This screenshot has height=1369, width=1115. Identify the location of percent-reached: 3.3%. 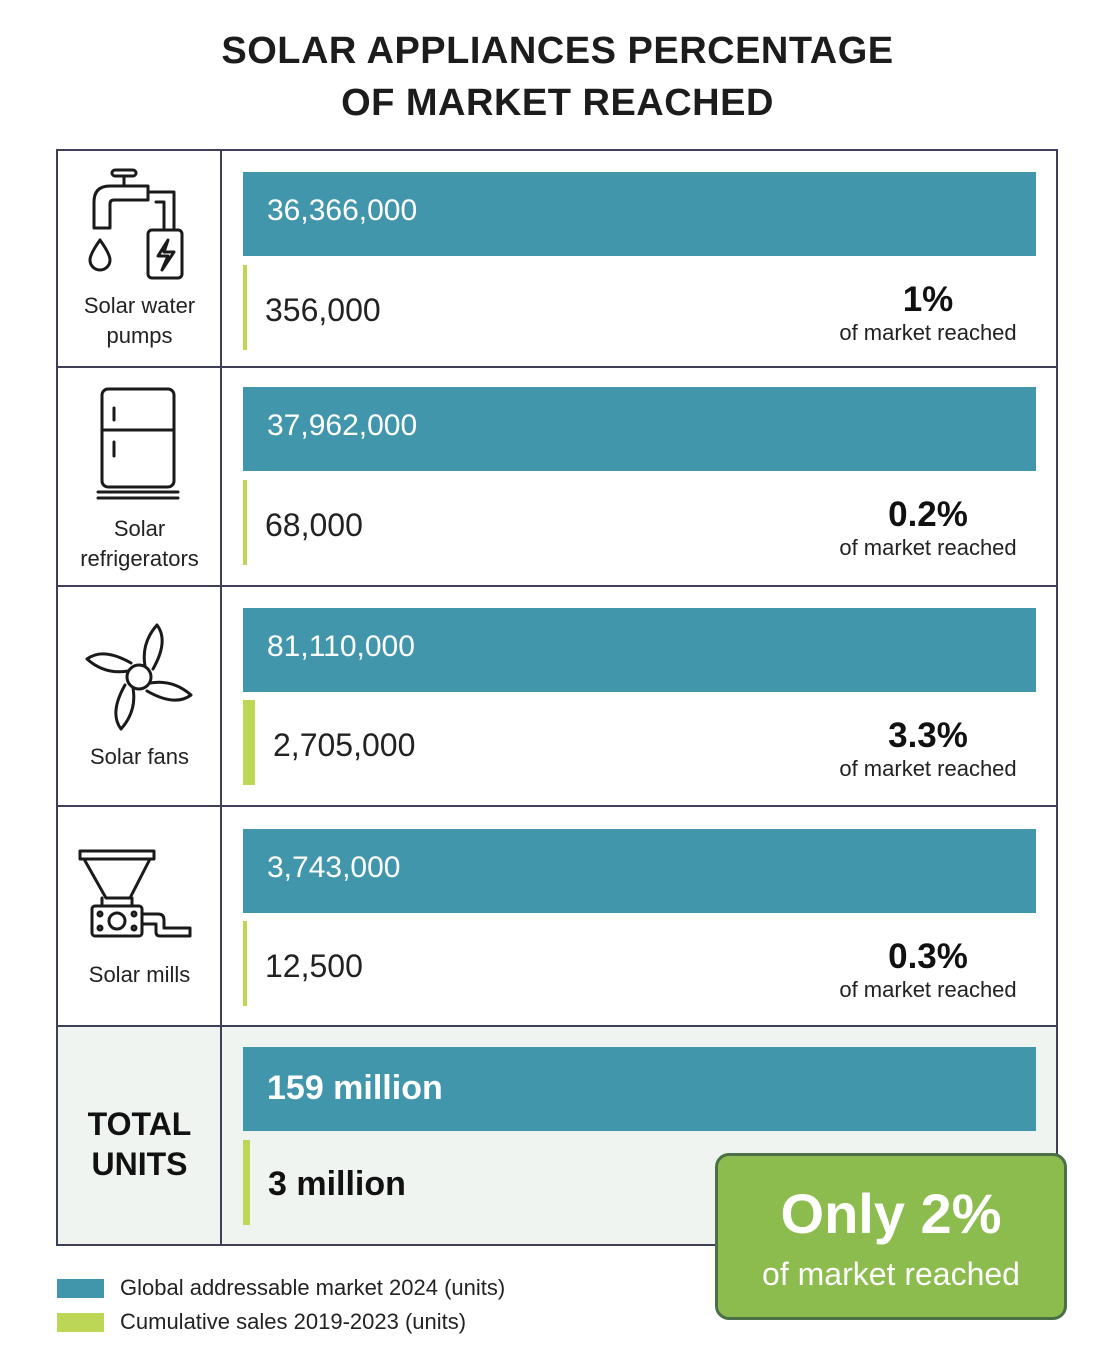
(928, 735).